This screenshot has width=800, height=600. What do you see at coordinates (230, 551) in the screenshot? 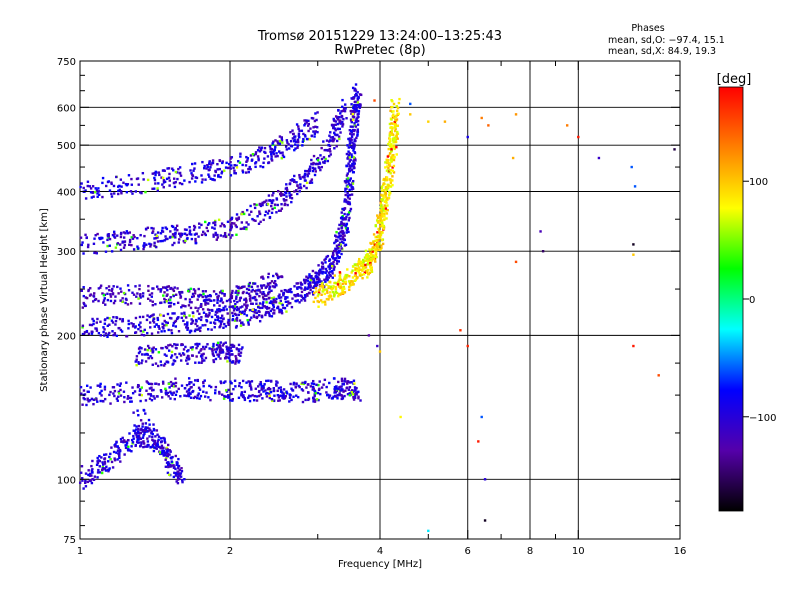
I see `x-tick-label: 2` at bounding box center [230, 551].